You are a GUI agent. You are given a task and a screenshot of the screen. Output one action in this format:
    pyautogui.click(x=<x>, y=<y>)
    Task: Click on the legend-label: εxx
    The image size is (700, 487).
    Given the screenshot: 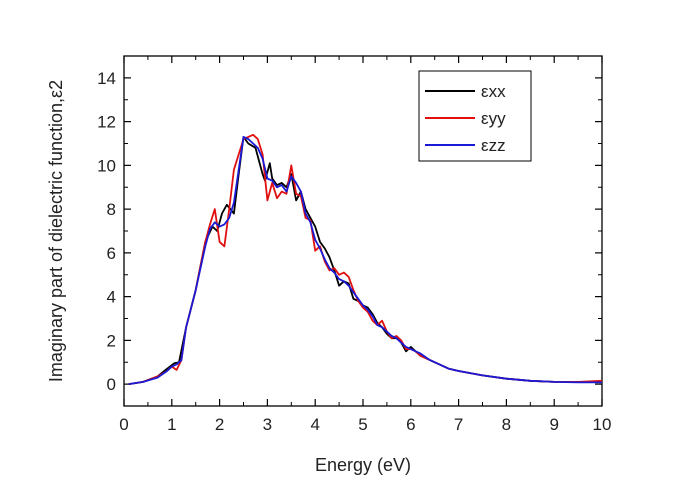 What is the action you would take?
    pyautogui.click(x=493, y=91)
    